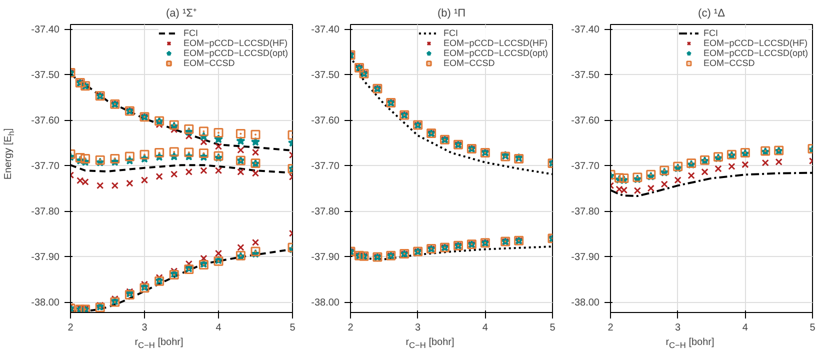 The width and height of the screenshot is (822, 353). I want to click on chart-title: (b) ¹Π, so click(451, 14).